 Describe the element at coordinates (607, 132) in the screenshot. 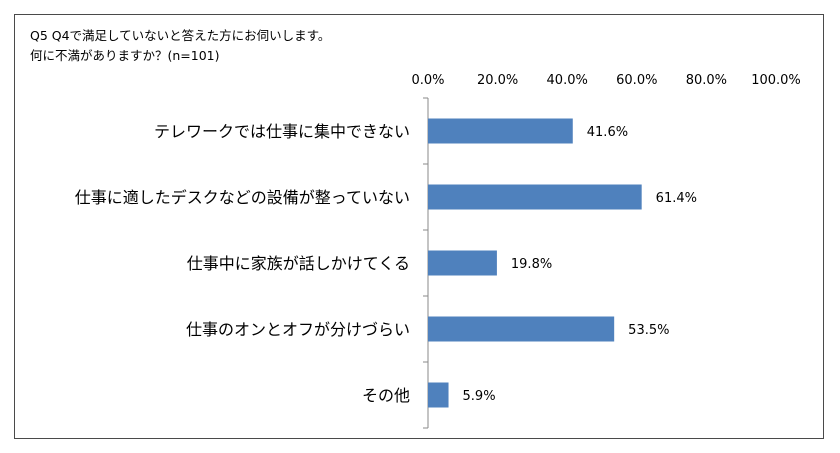

I see `data-label: 41.6%` at that location.